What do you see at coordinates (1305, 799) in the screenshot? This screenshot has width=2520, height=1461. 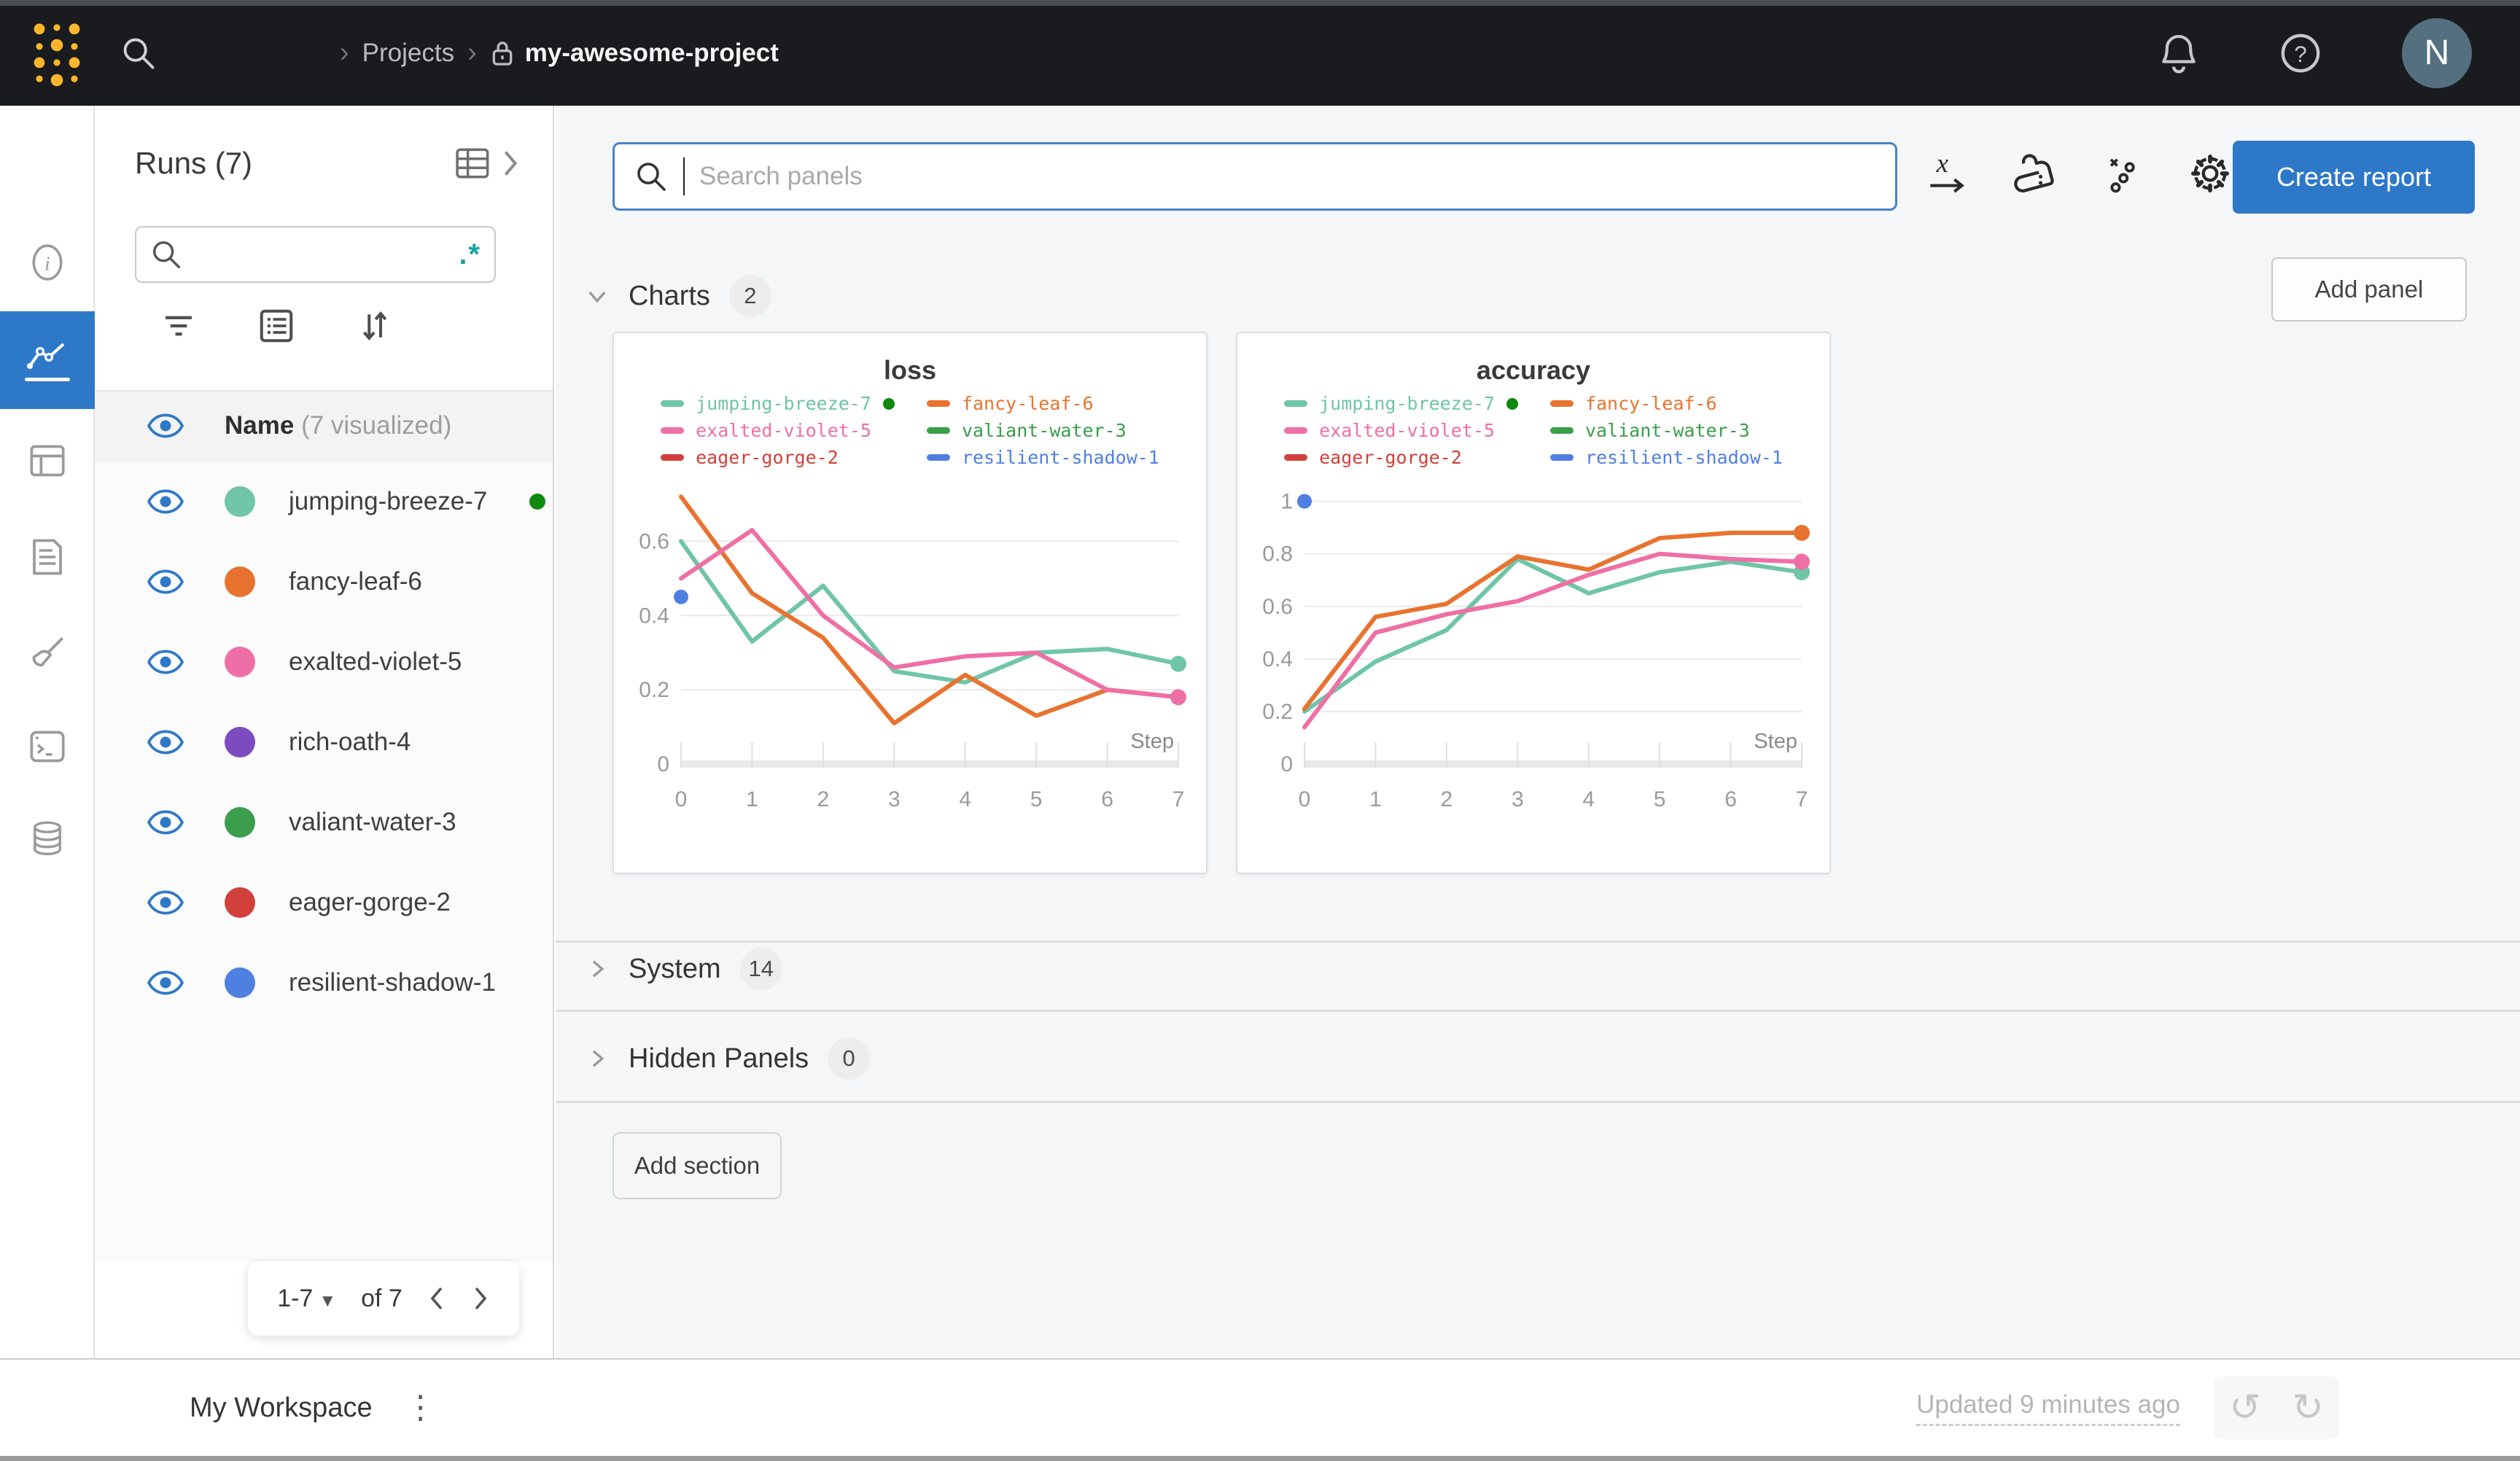 I see `svg-text: 0` at bounding box center [1305, 799].